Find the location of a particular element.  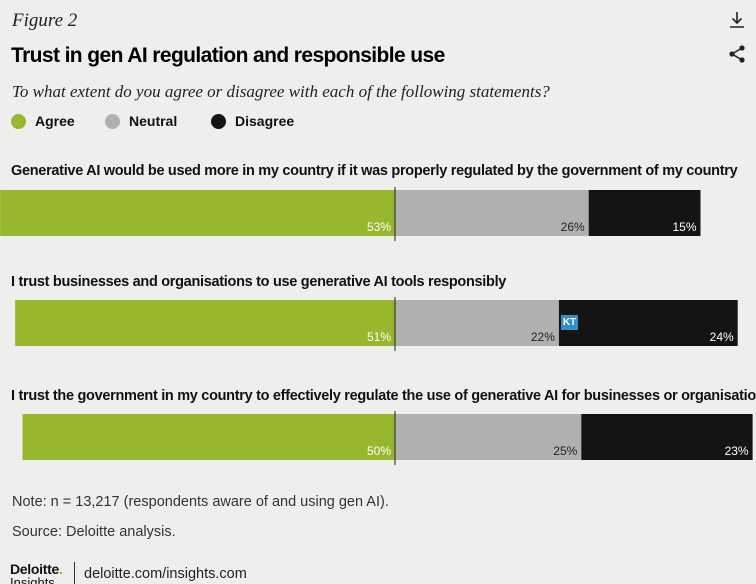

data-label-disagree-2: 24% is located at coordinates (722, 337).